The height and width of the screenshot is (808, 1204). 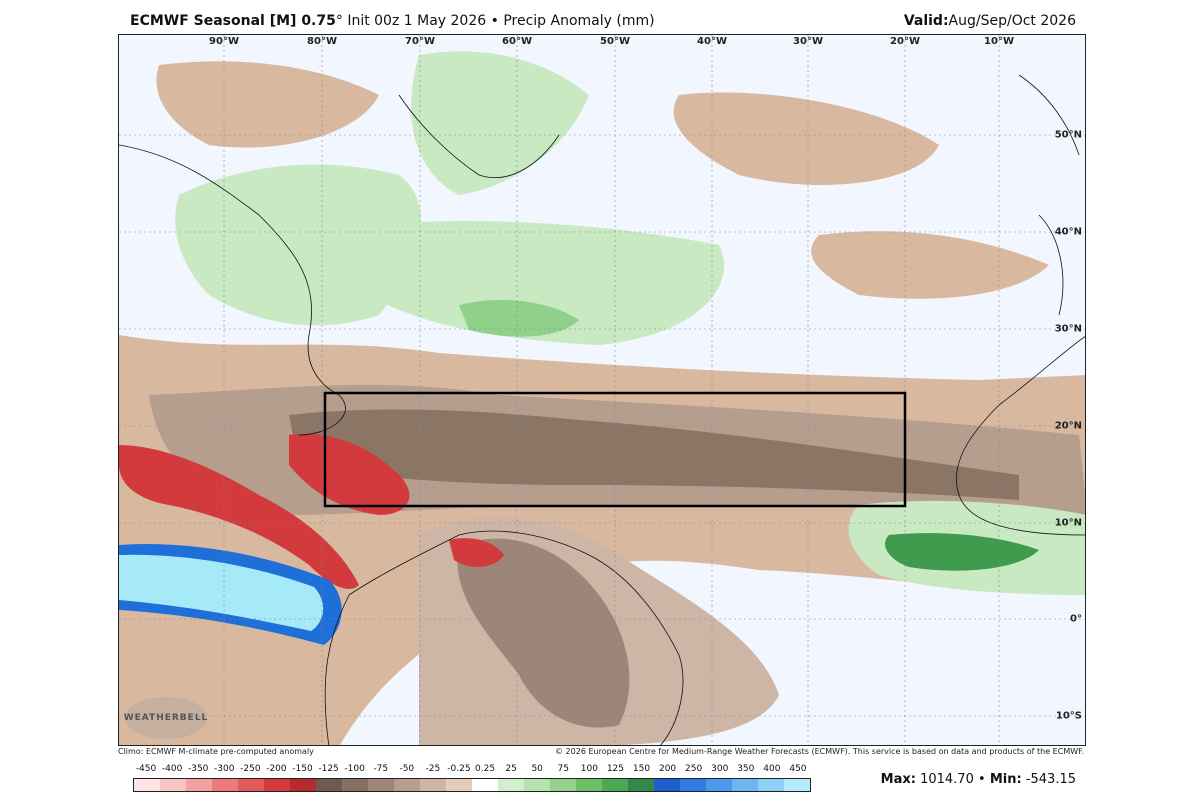 What do you see at coordinates (417, 21) in the screenshot?
I see `init-time: Init 00z 1 May 2026` at bounding box center [417, 21].